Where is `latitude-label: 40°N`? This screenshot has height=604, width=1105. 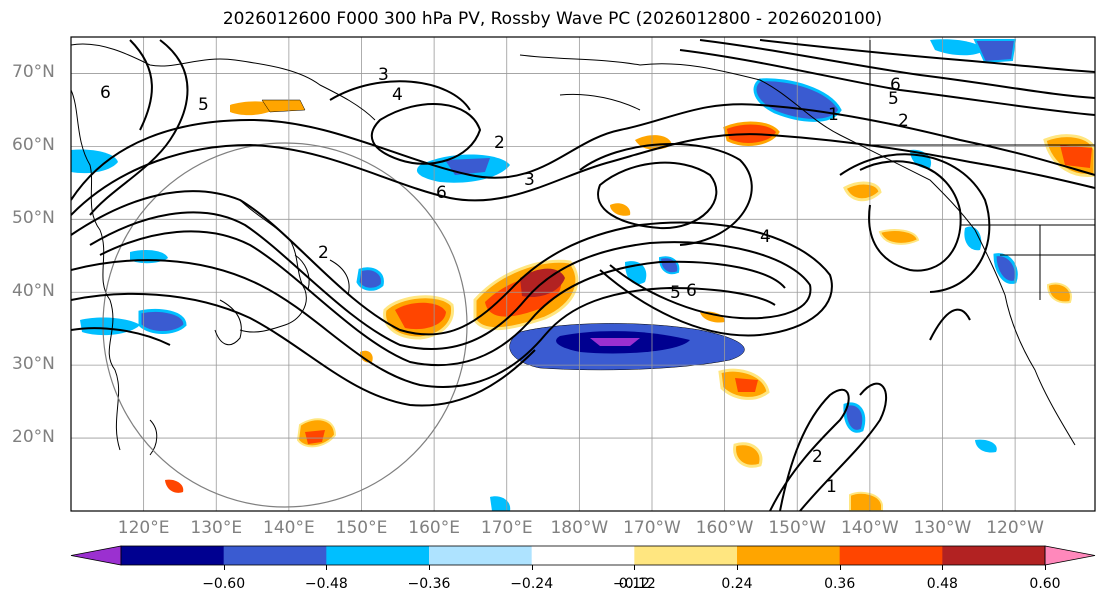 latitude-label: 40°N is located at coordinates (33, 291).